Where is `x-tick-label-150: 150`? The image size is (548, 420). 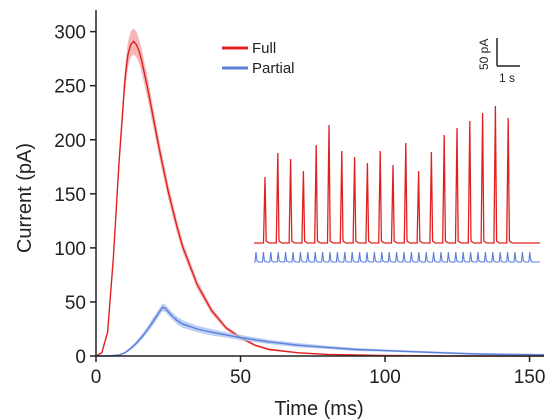
x-tick-label-150: 150 is located at coordinates (530, 377).